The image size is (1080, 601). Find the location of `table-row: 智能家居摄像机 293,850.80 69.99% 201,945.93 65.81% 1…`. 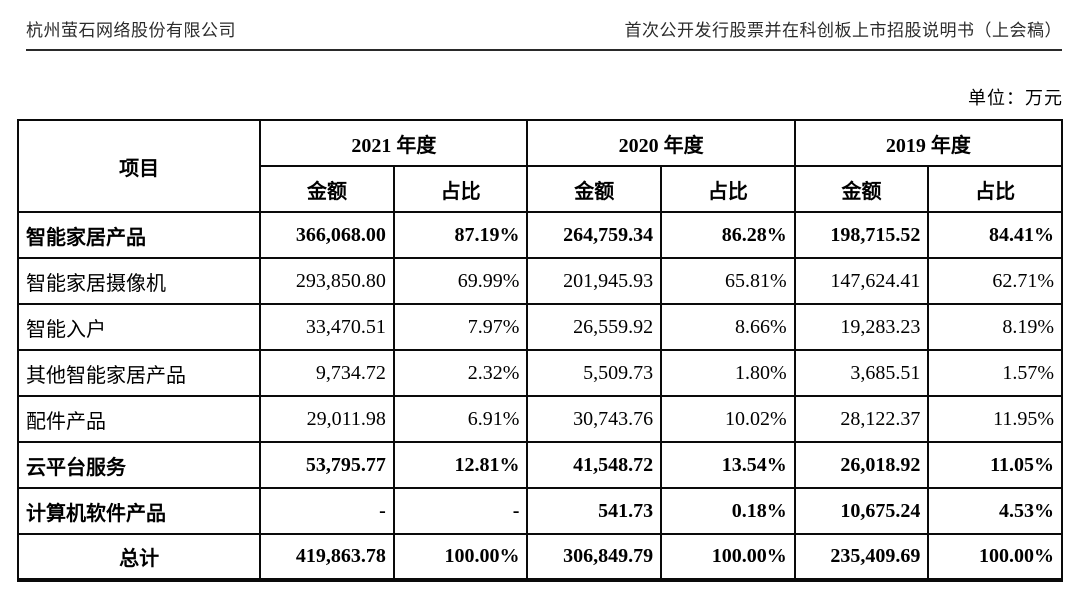

table-row: 智能家居摄像机 293,850.80 69.99% 201,945.93 65.81% 1… is located at coordinates (539, 281).